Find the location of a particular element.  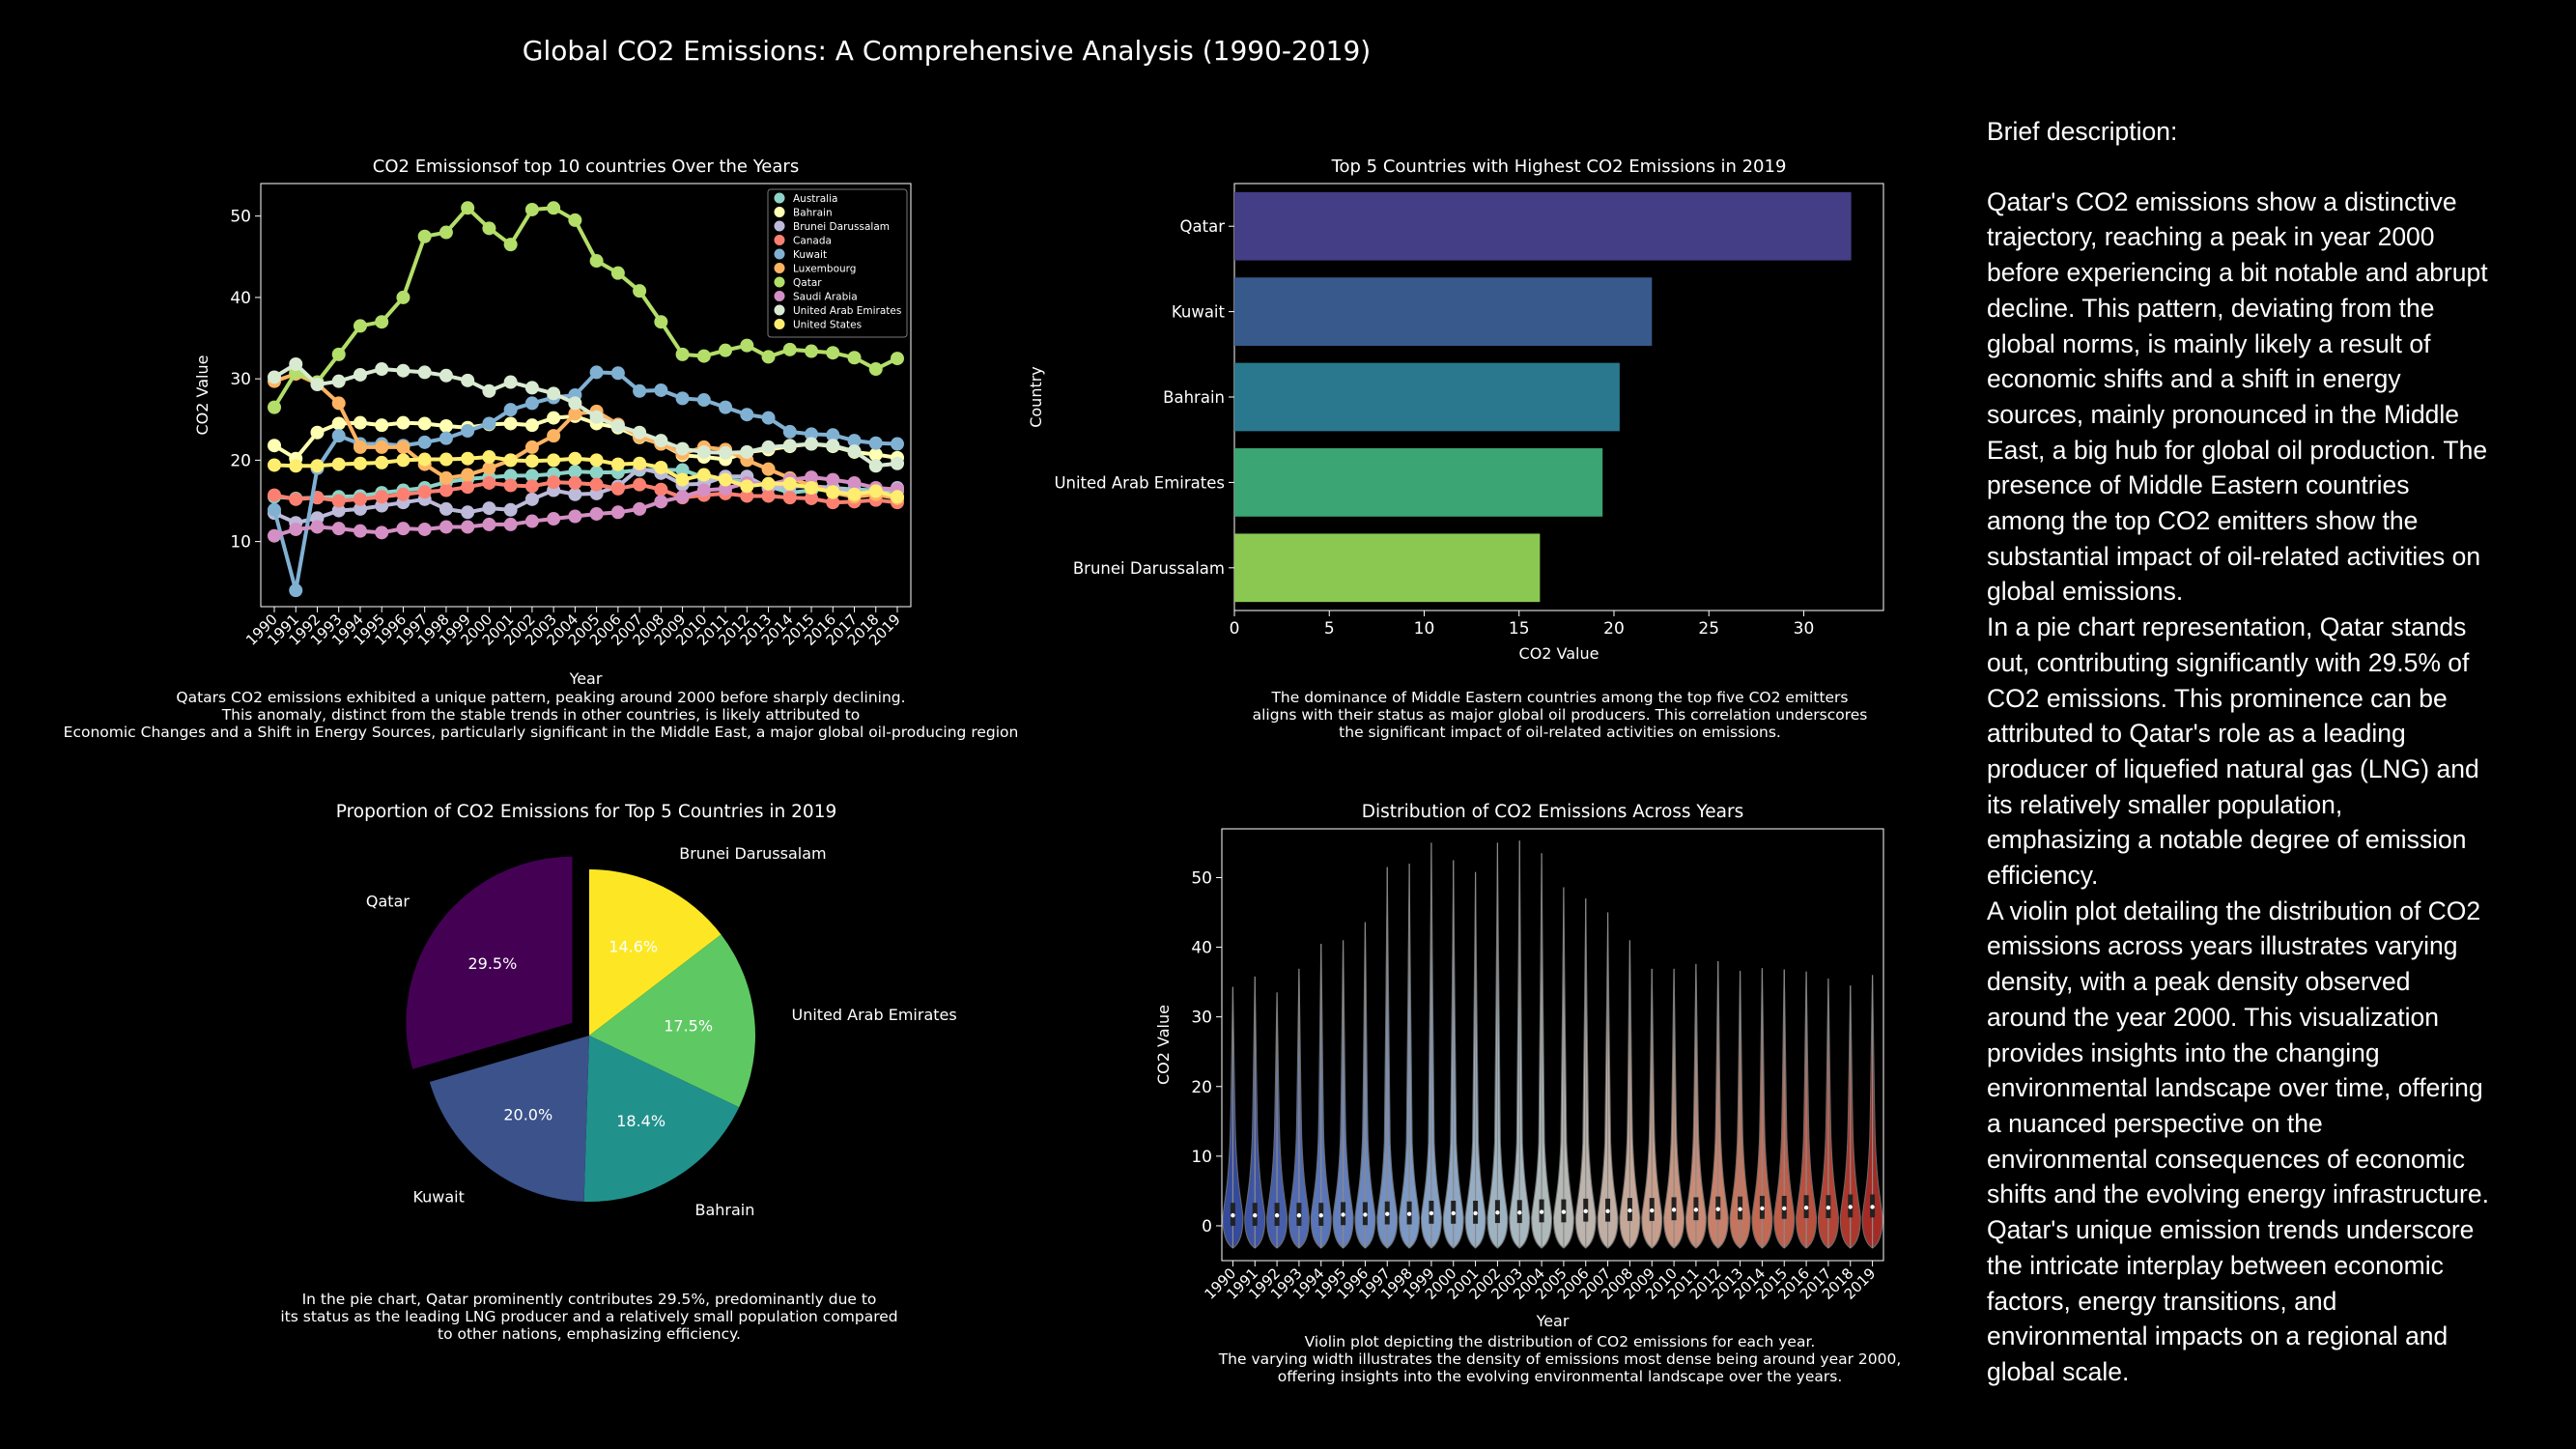

x-tick-label: 10 is located at coordinates (1424, 629).